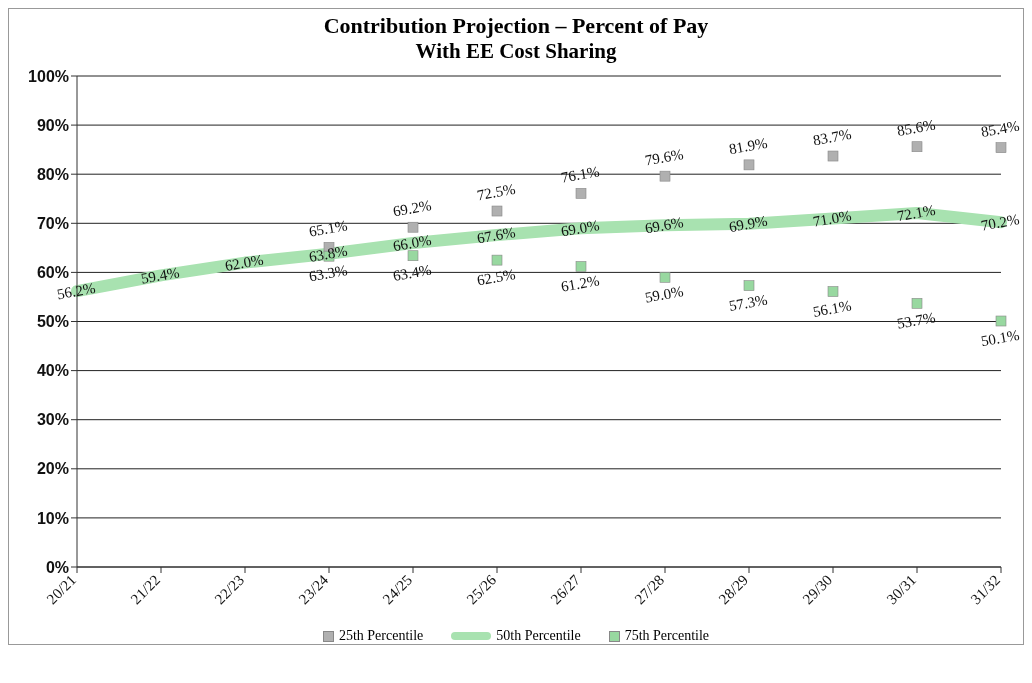 This screenshot has height=683, width=1032. What do you see at coordinates (412, 273) in the screenshot?
I see `data-label: 63.4%` at bounding box center [412, 273].